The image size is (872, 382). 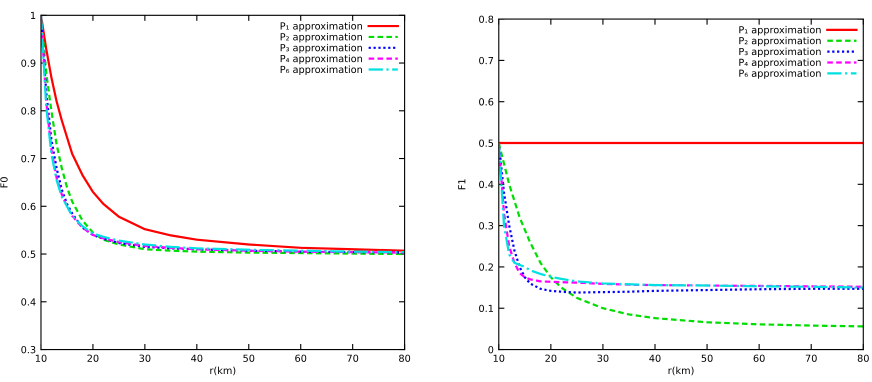 What do you see at coordinates (486, 308) in the screenshot?
I see `y-tick-label: 0.1` at bounding box center [486, 308].